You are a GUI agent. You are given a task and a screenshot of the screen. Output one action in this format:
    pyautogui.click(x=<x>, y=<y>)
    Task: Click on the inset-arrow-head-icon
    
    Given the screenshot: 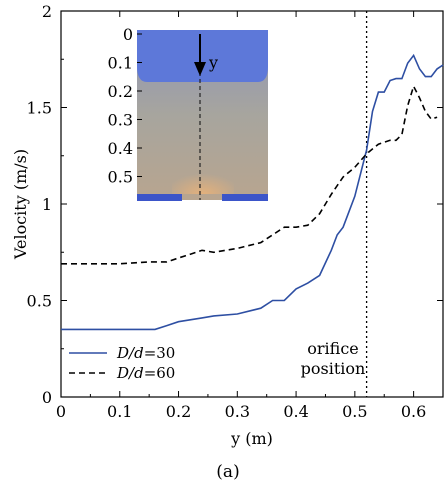 What is the action you would take?
    pyautogui.click(x=200, y=69)
    